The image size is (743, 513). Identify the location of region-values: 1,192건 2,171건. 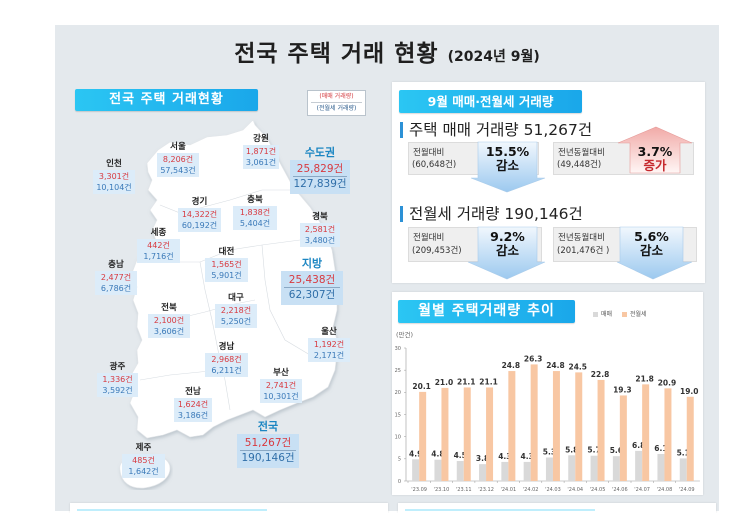
(329, 350).